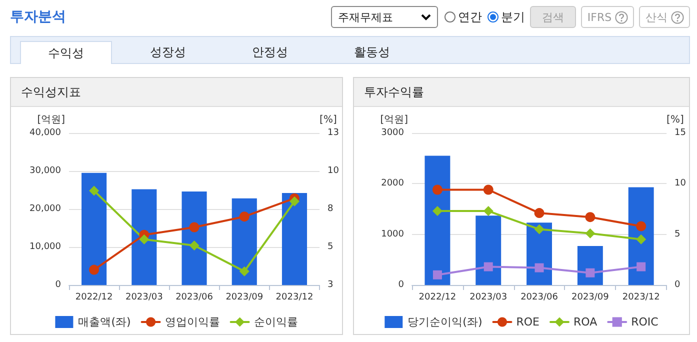 The height and width of the screenshot is (342, 697). What do you see at coordinates (46, 171) in the screenshot?
I see `y-tick-label: 30,000` at bounding box center [46, 171].